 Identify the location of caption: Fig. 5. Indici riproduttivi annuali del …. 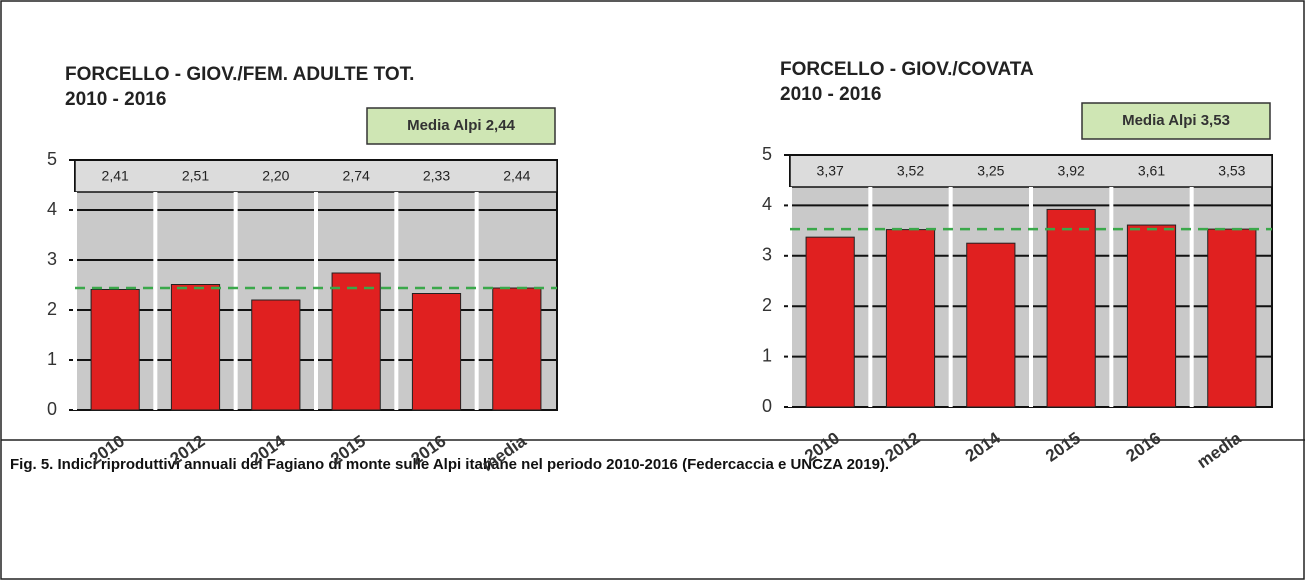
(449, 464).